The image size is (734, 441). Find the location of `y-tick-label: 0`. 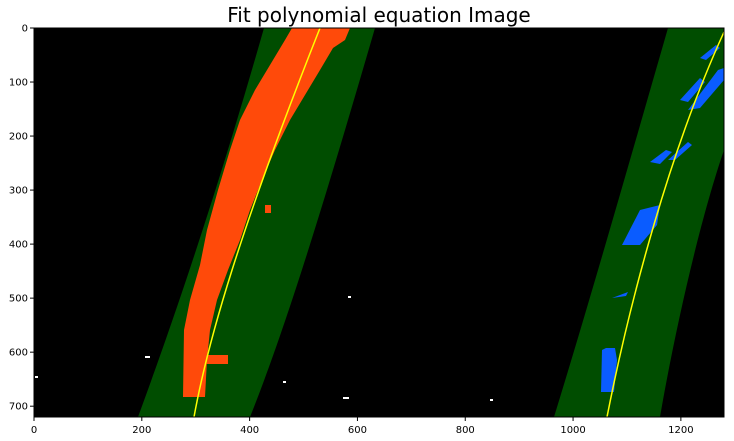

y-tick-label: 0 is located at coordinates (25, 29).